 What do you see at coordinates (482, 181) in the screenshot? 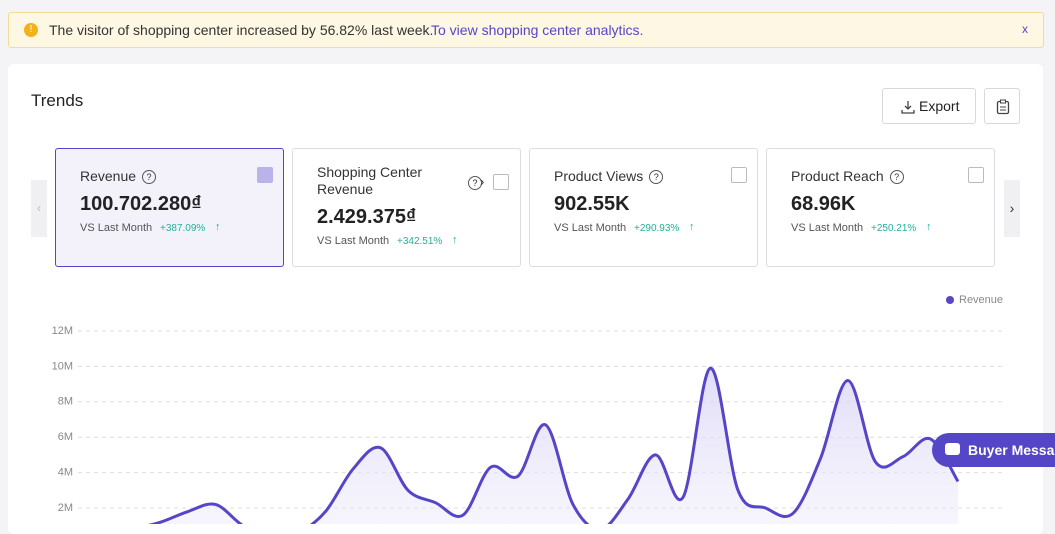
I see `chevron: ›` at bounding box center [482, 181].